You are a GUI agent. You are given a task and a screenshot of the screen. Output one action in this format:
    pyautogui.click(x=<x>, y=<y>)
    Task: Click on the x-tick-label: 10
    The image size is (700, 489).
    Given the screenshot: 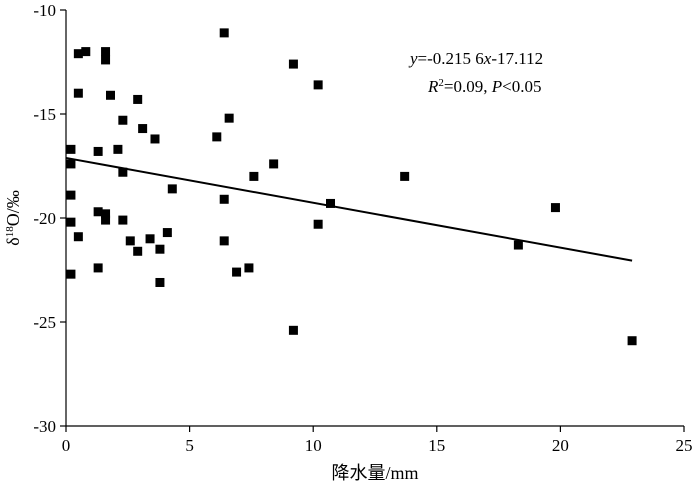 What is the action you would take?
    pyautogui.click(x=313, y=445)
    